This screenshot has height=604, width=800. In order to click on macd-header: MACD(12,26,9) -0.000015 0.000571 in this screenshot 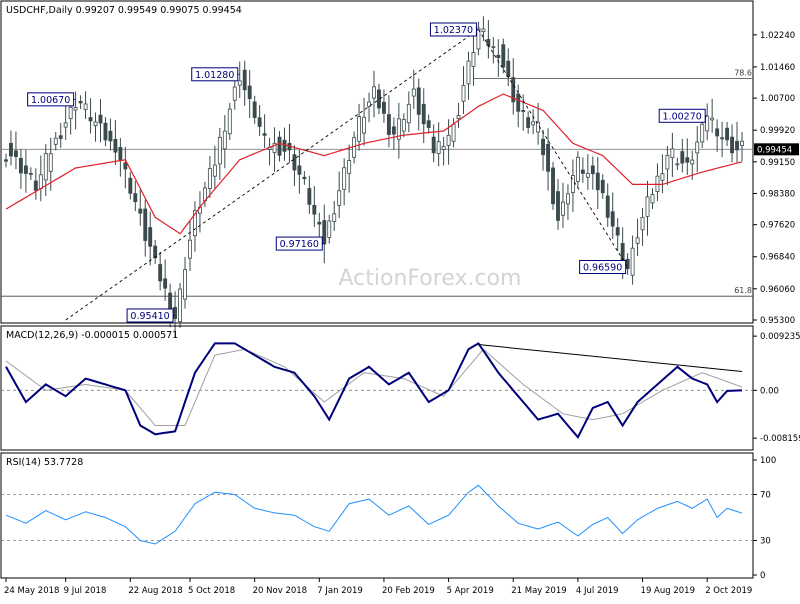, I will do `click(92, 335)`.